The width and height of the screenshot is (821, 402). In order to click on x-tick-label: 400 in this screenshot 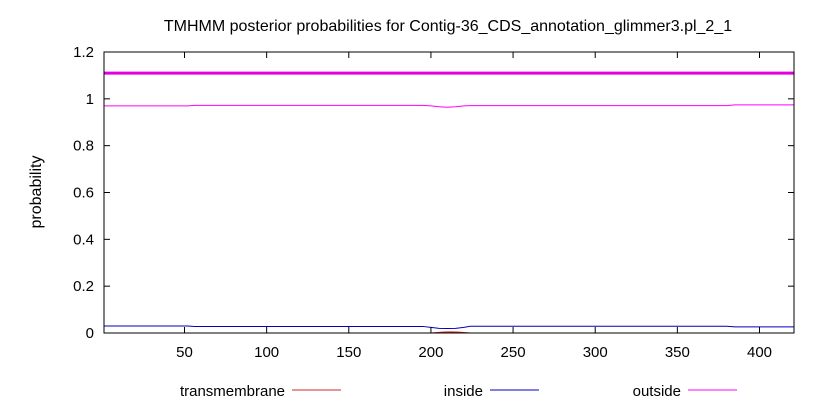, I will do `click(759, 352)`.